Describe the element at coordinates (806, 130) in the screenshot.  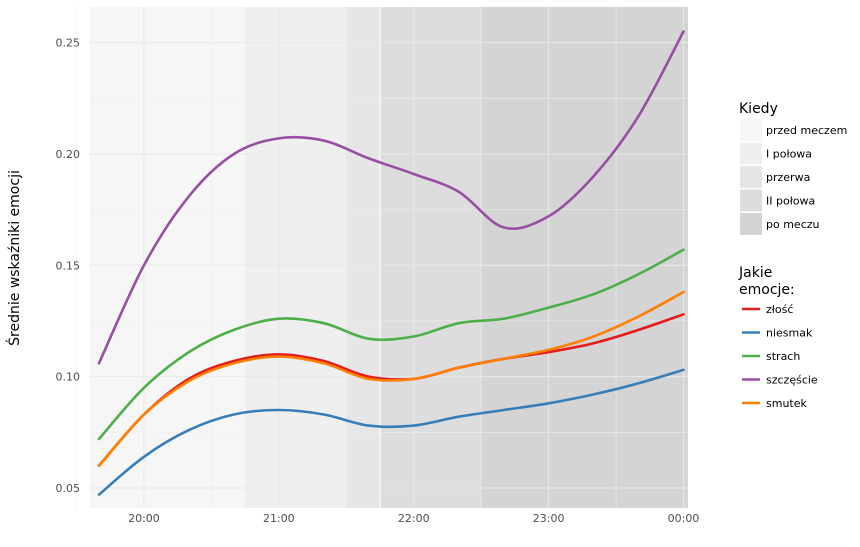
I see `legend-period-label: przed meczem` at that location.